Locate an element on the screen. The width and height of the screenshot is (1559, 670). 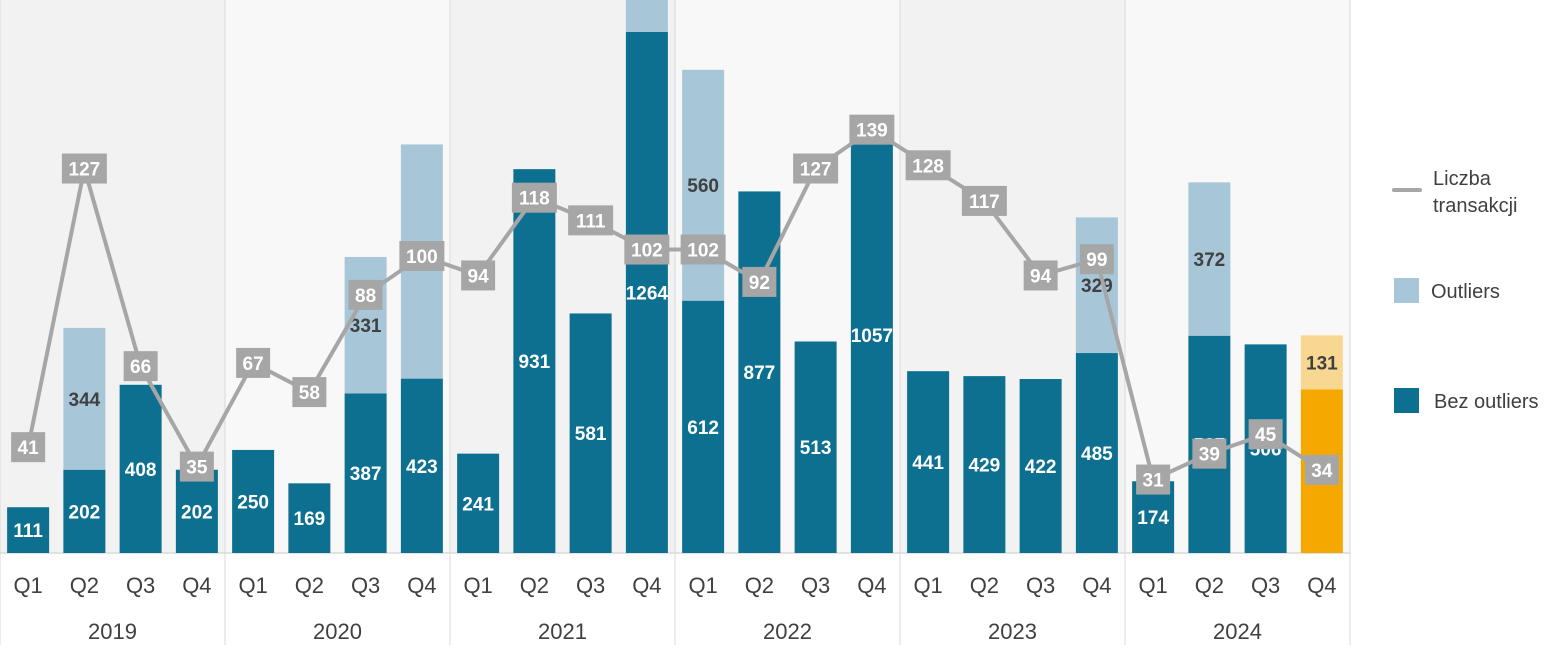
bar-label-outliers: 560 is located at coordinates (703, 186).